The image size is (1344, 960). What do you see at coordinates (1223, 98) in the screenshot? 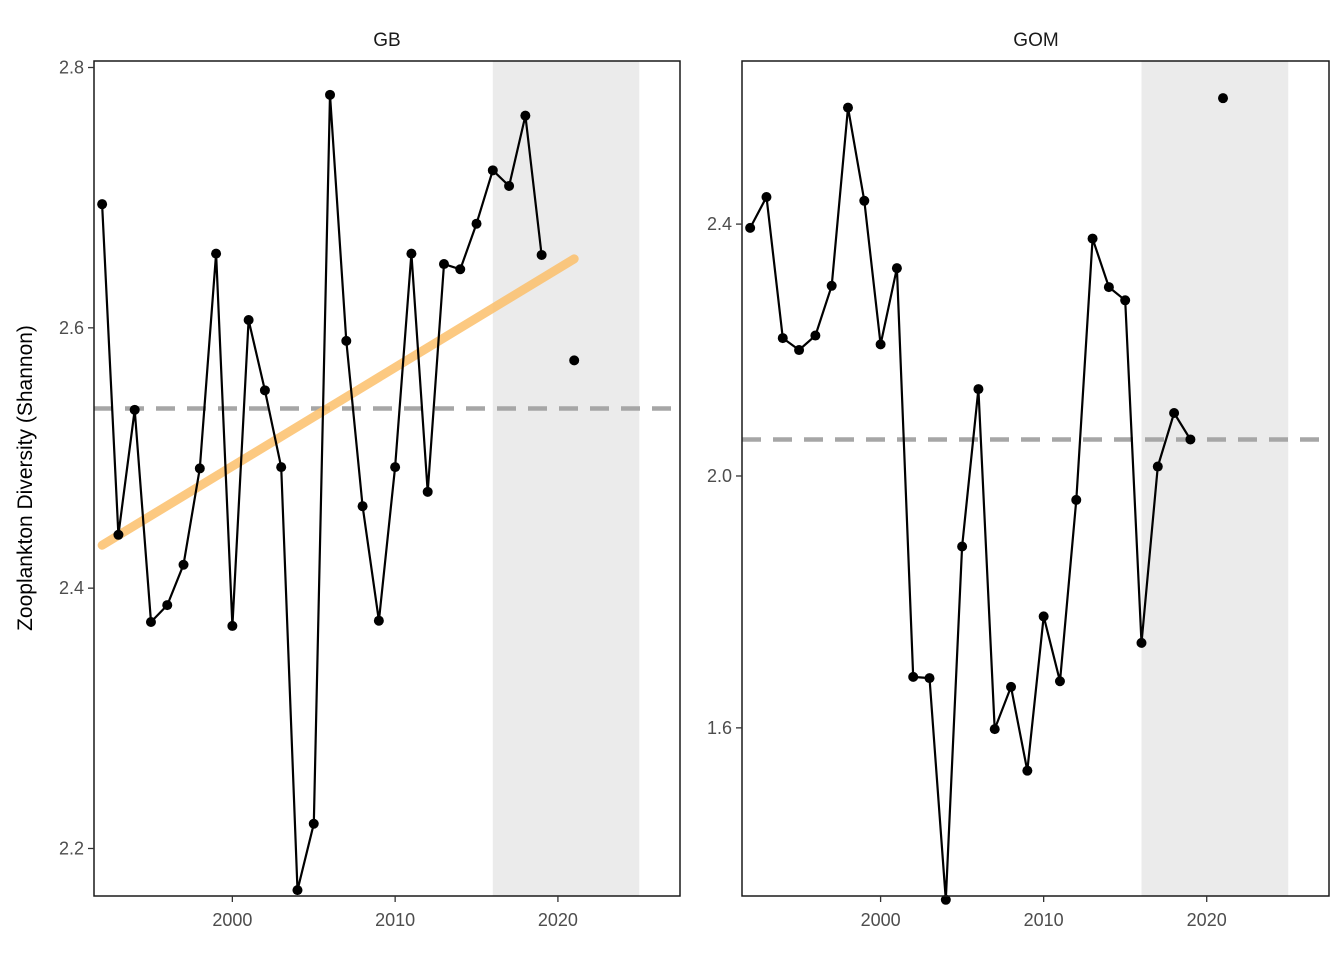
I see `isolated-point-gom-2021` at bounding box center [1223, 98].